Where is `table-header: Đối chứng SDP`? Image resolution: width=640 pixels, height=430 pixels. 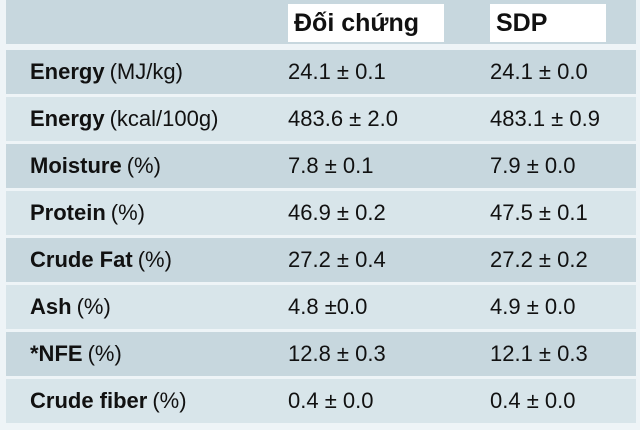
table-header: Đối chứng SDP is located at coordinates (321, 22).